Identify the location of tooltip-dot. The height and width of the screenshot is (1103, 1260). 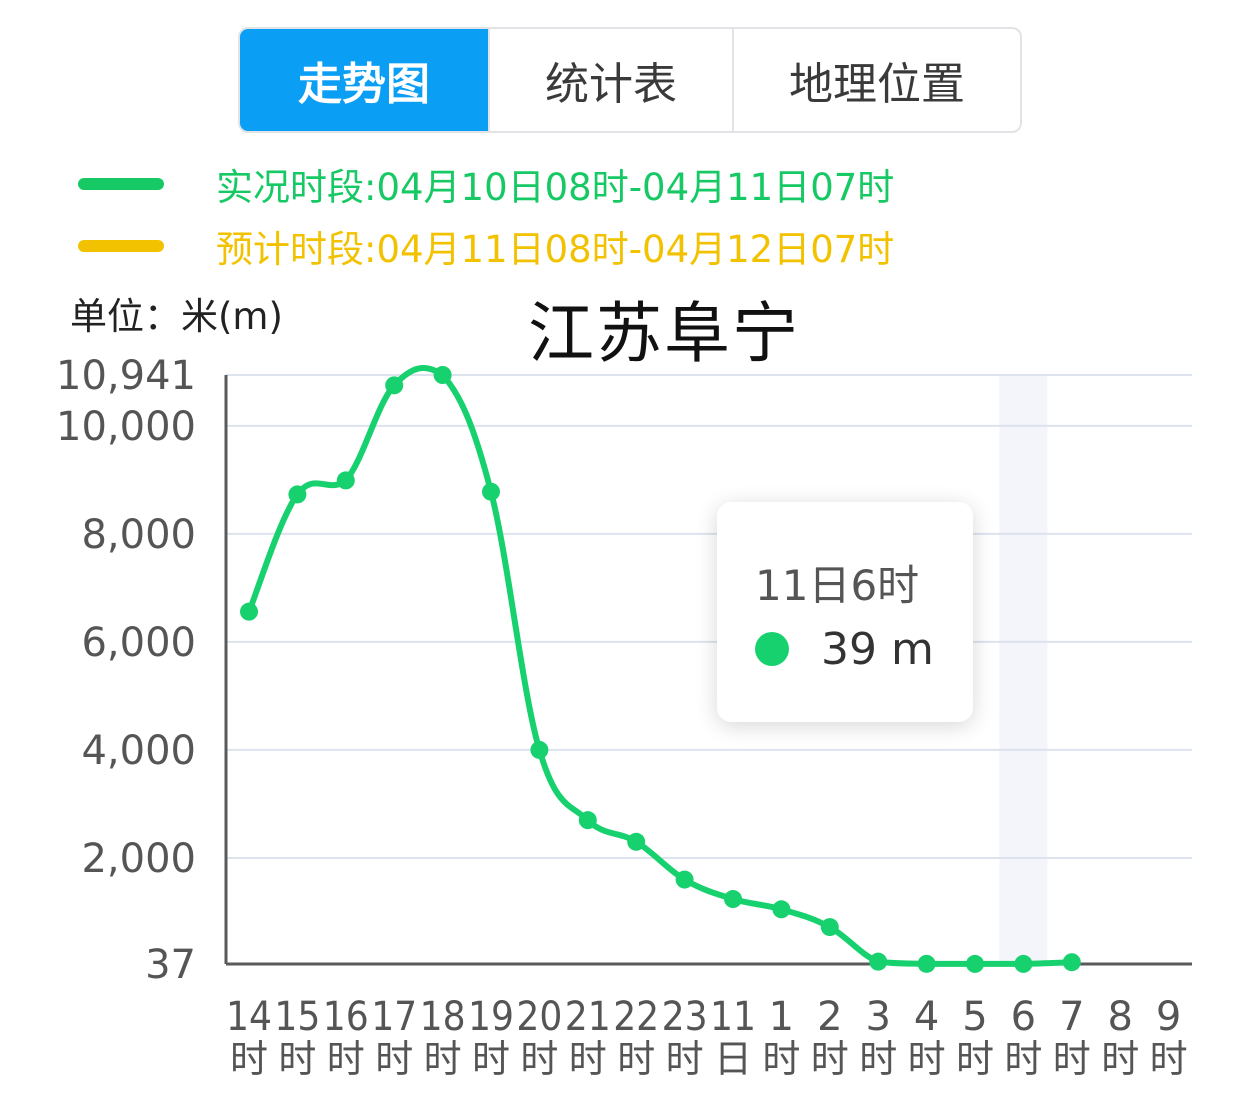
(772, 649).